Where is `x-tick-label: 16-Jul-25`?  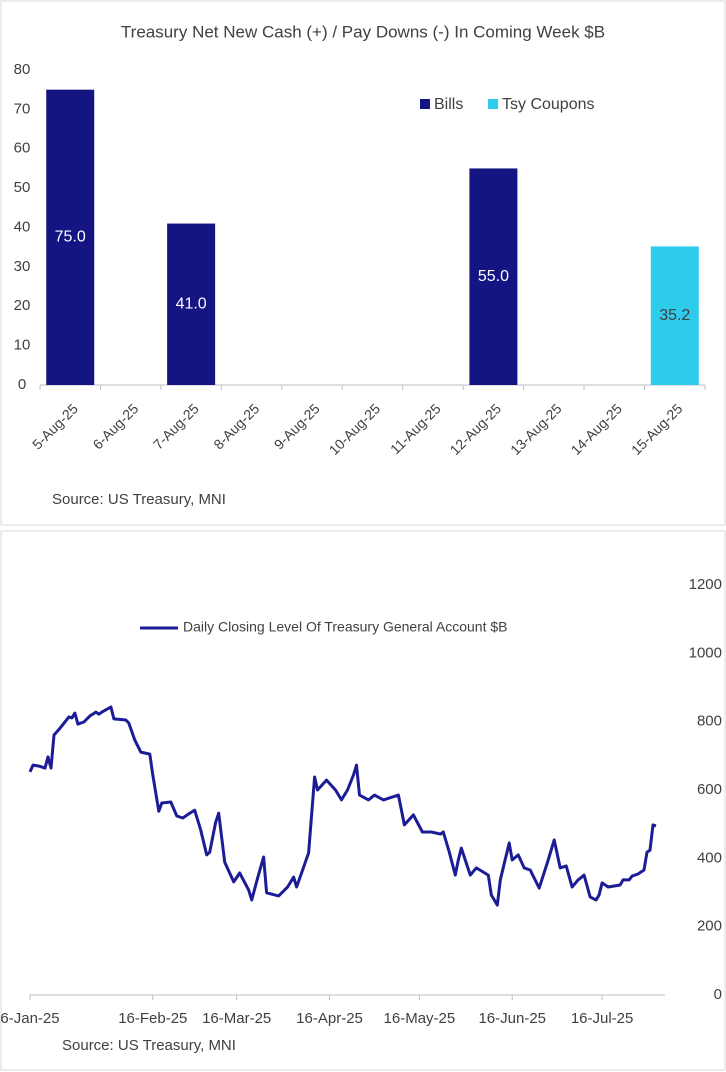 x-tick-label: 16-Jul-25 is located at coordinates (602, 1018).